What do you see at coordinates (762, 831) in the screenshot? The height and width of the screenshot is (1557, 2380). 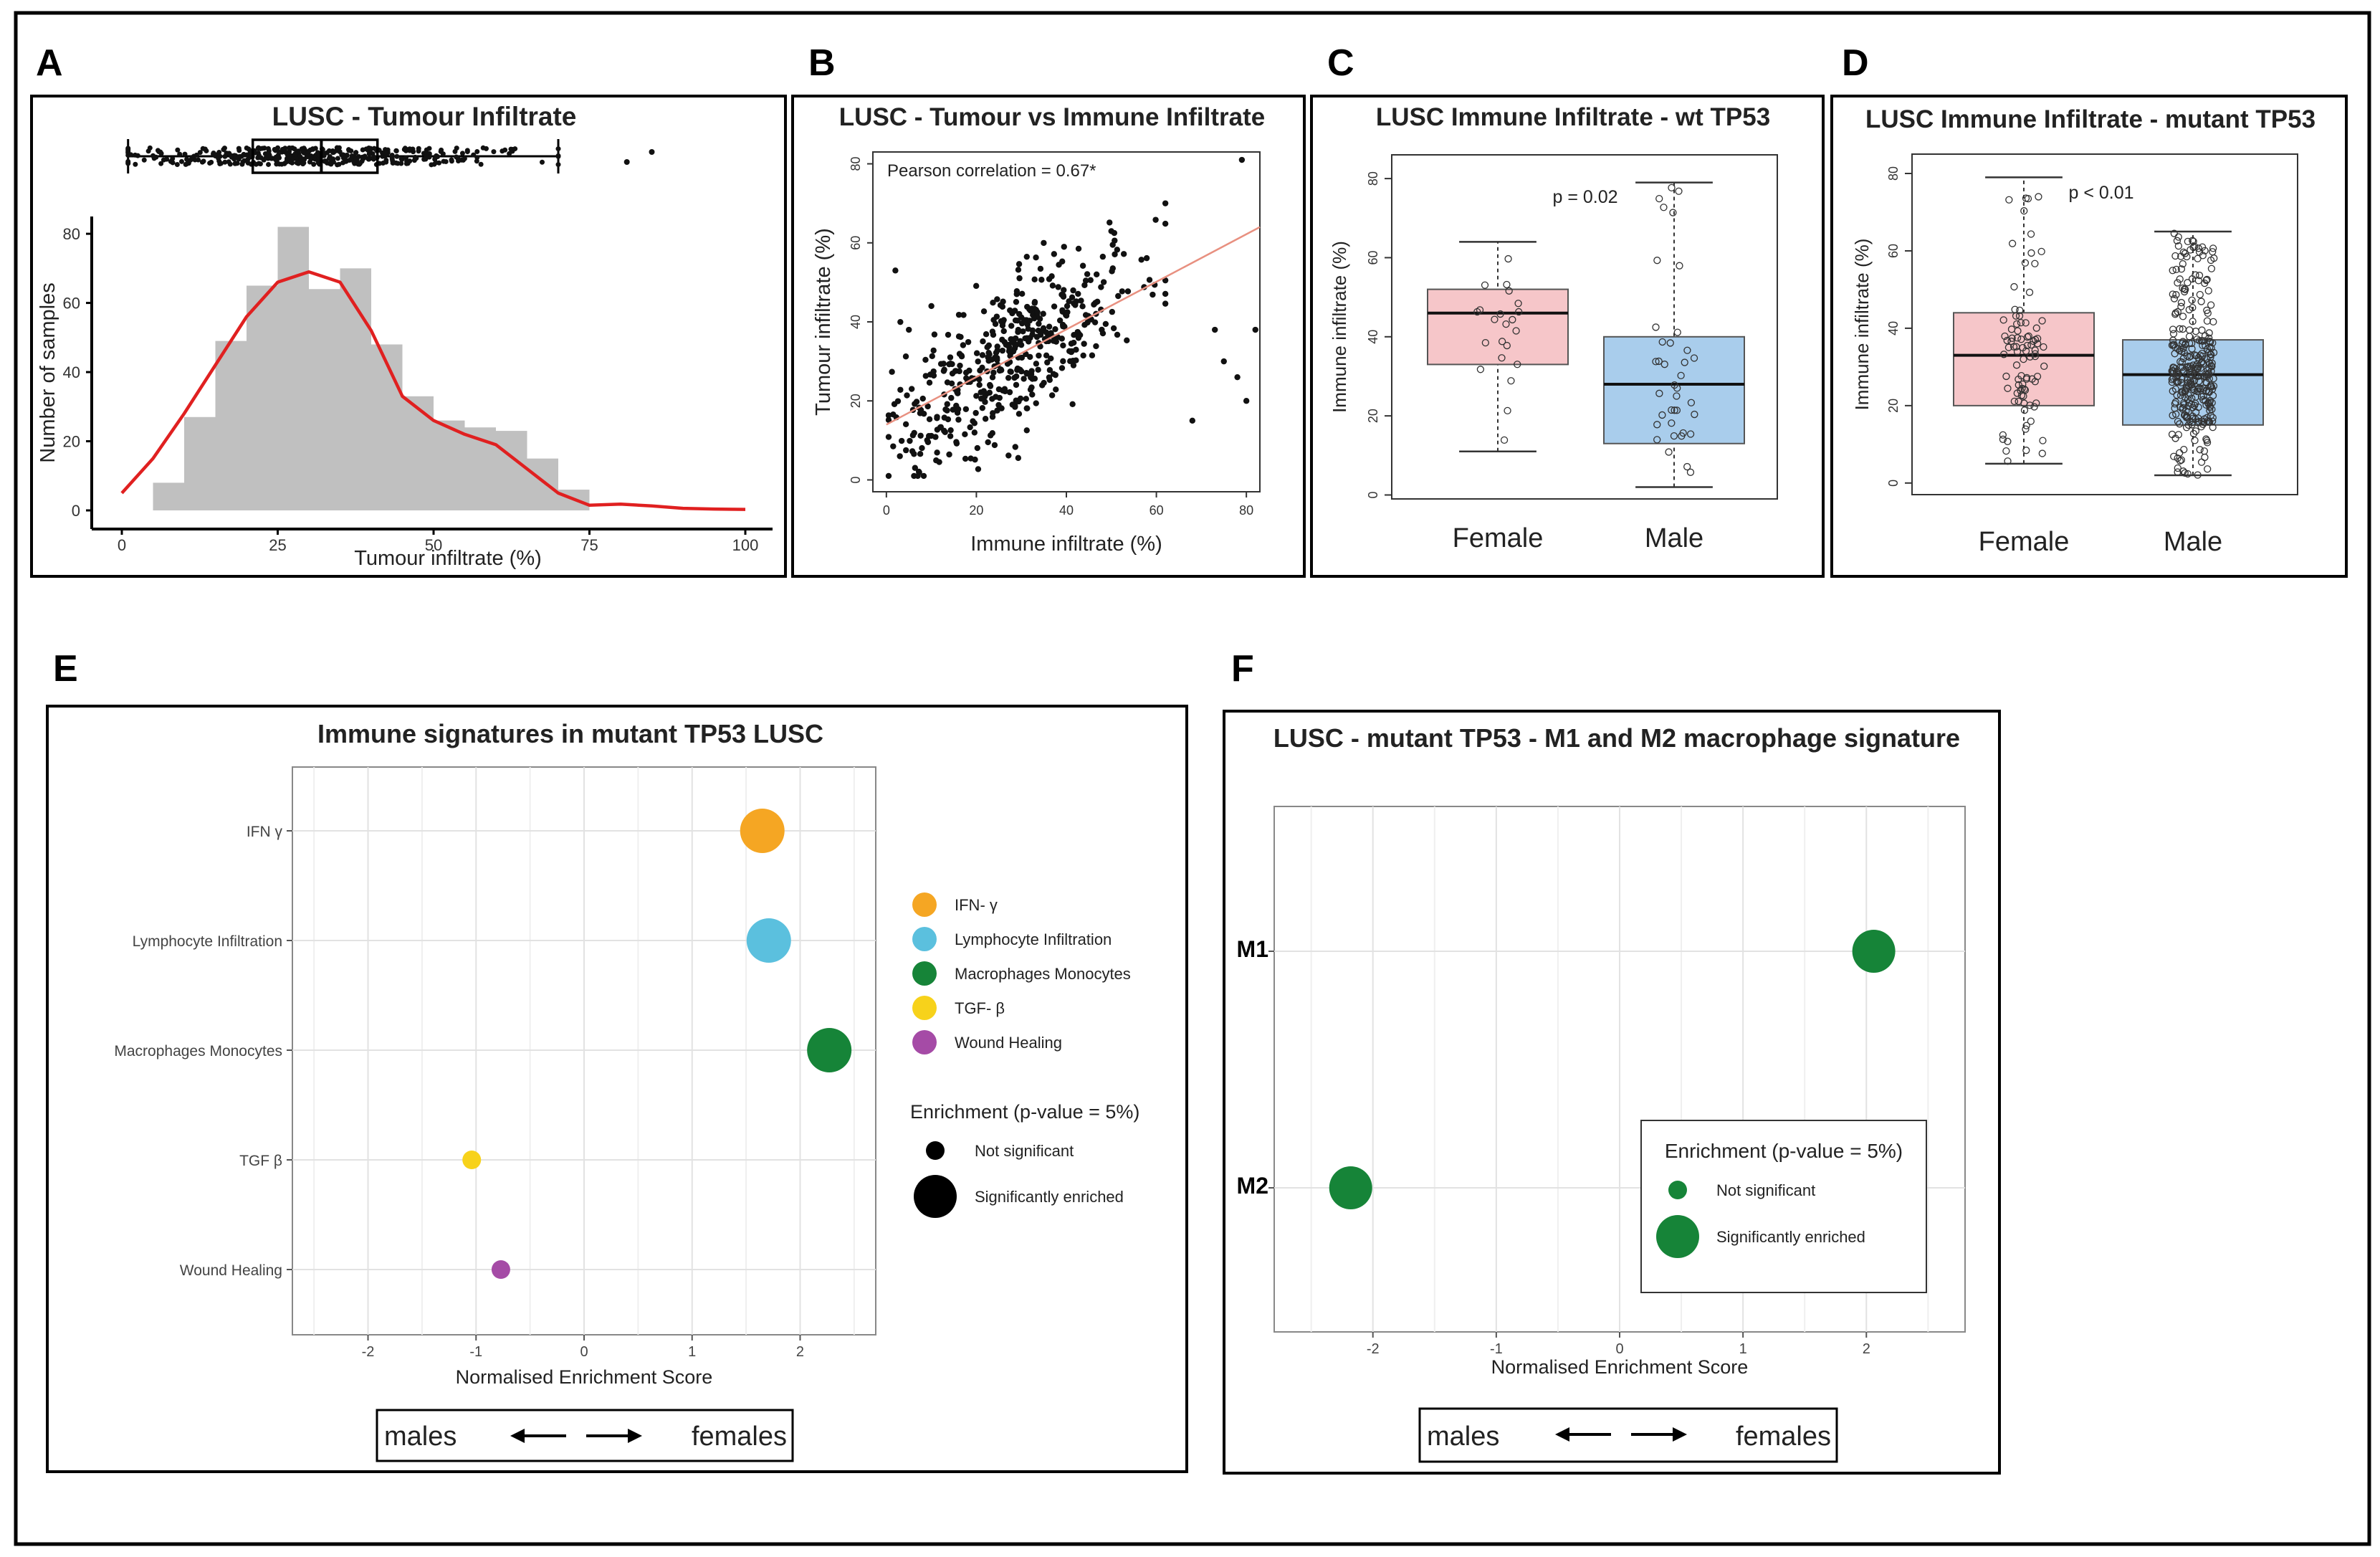 I see `enrichment-point` at bounding box center [762, 831].